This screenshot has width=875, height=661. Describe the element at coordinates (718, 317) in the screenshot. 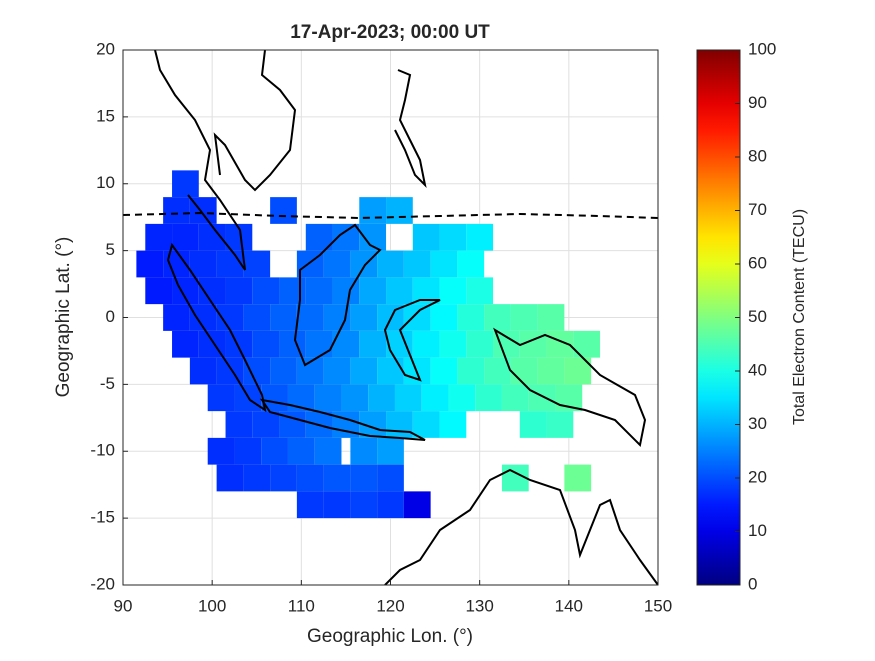

I see `colorbar` at that location.